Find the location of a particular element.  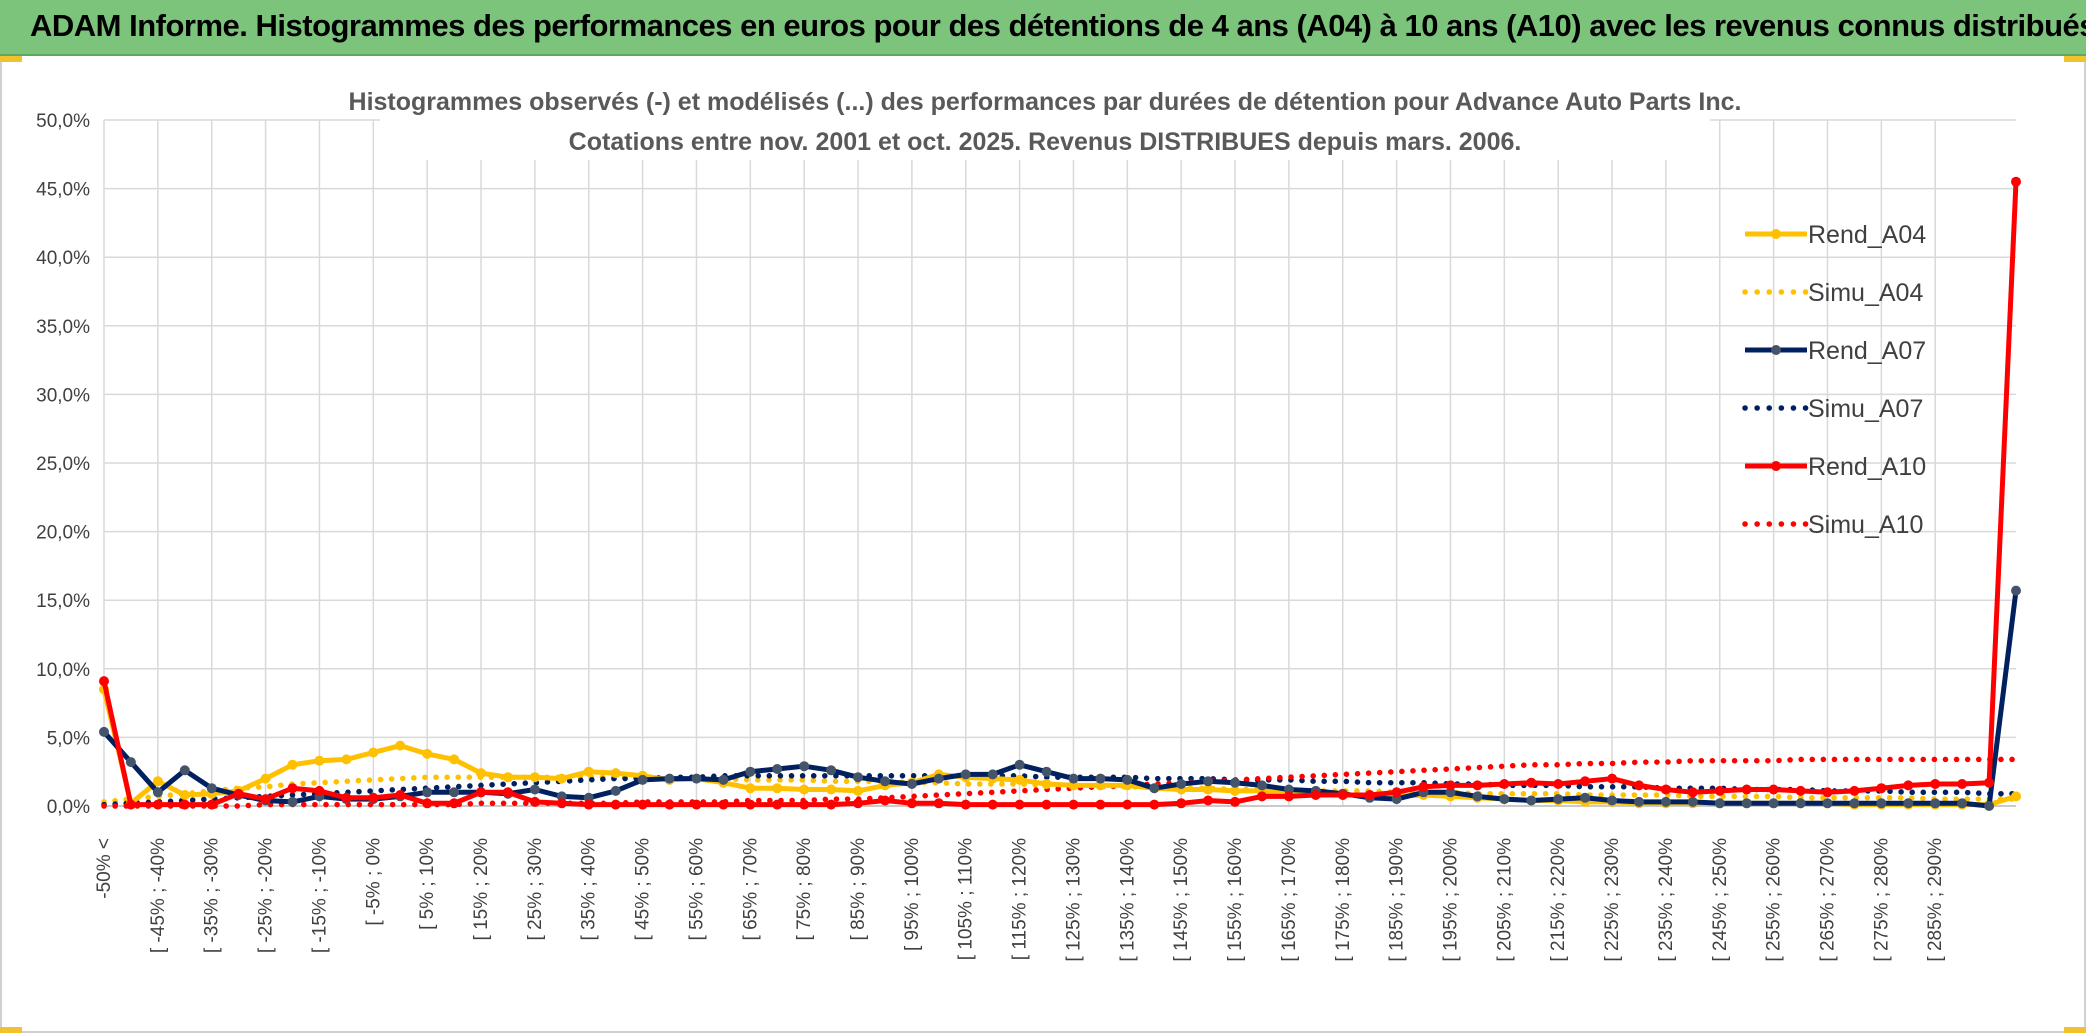

x-tick-label: [ 55% ; 60% is located at coordinates (696, 889).